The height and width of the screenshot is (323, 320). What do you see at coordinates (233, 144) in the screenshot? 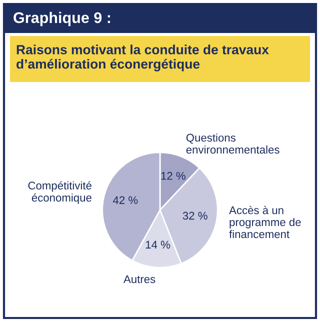
I see `slice-label: Questions environnementales` at bounding box center [233, 144].